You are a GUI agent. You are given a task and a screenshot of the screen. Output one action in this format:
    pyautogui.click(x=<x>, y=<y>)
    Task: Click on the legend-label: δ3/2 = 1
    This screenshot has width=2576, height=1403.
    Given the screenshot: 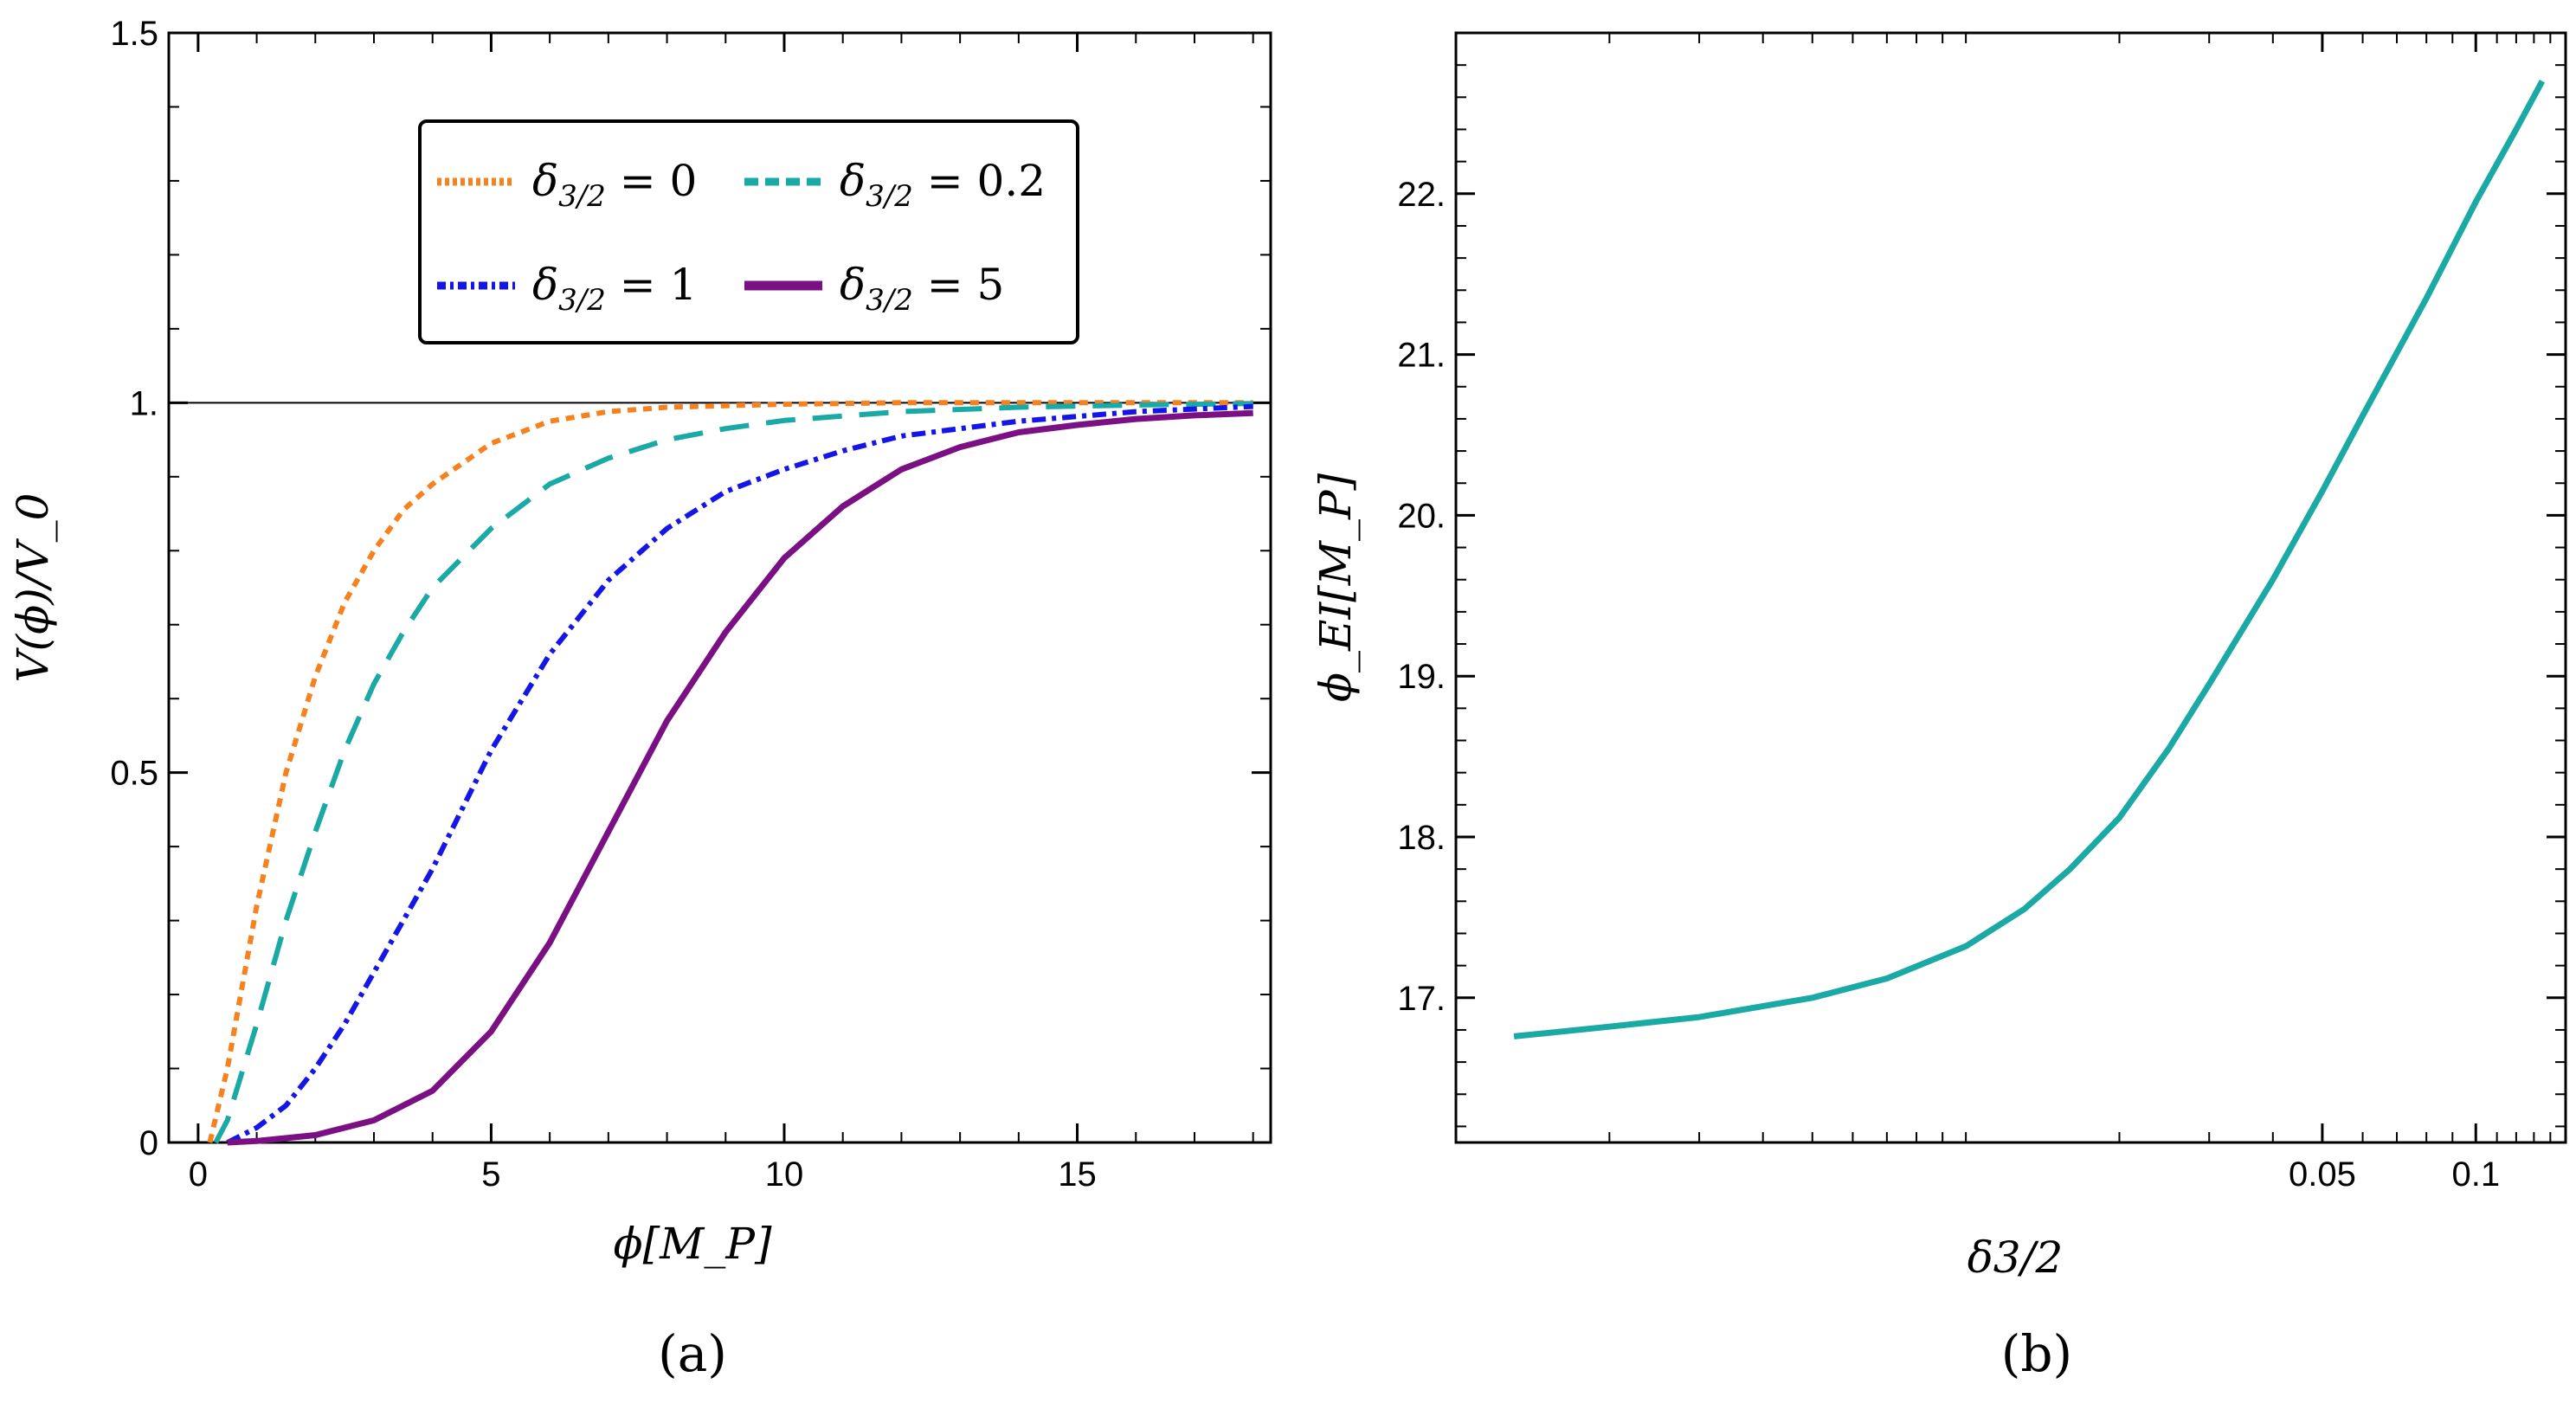 What is the action you would take?
    pyautogui.click(x=614, y=289)
    